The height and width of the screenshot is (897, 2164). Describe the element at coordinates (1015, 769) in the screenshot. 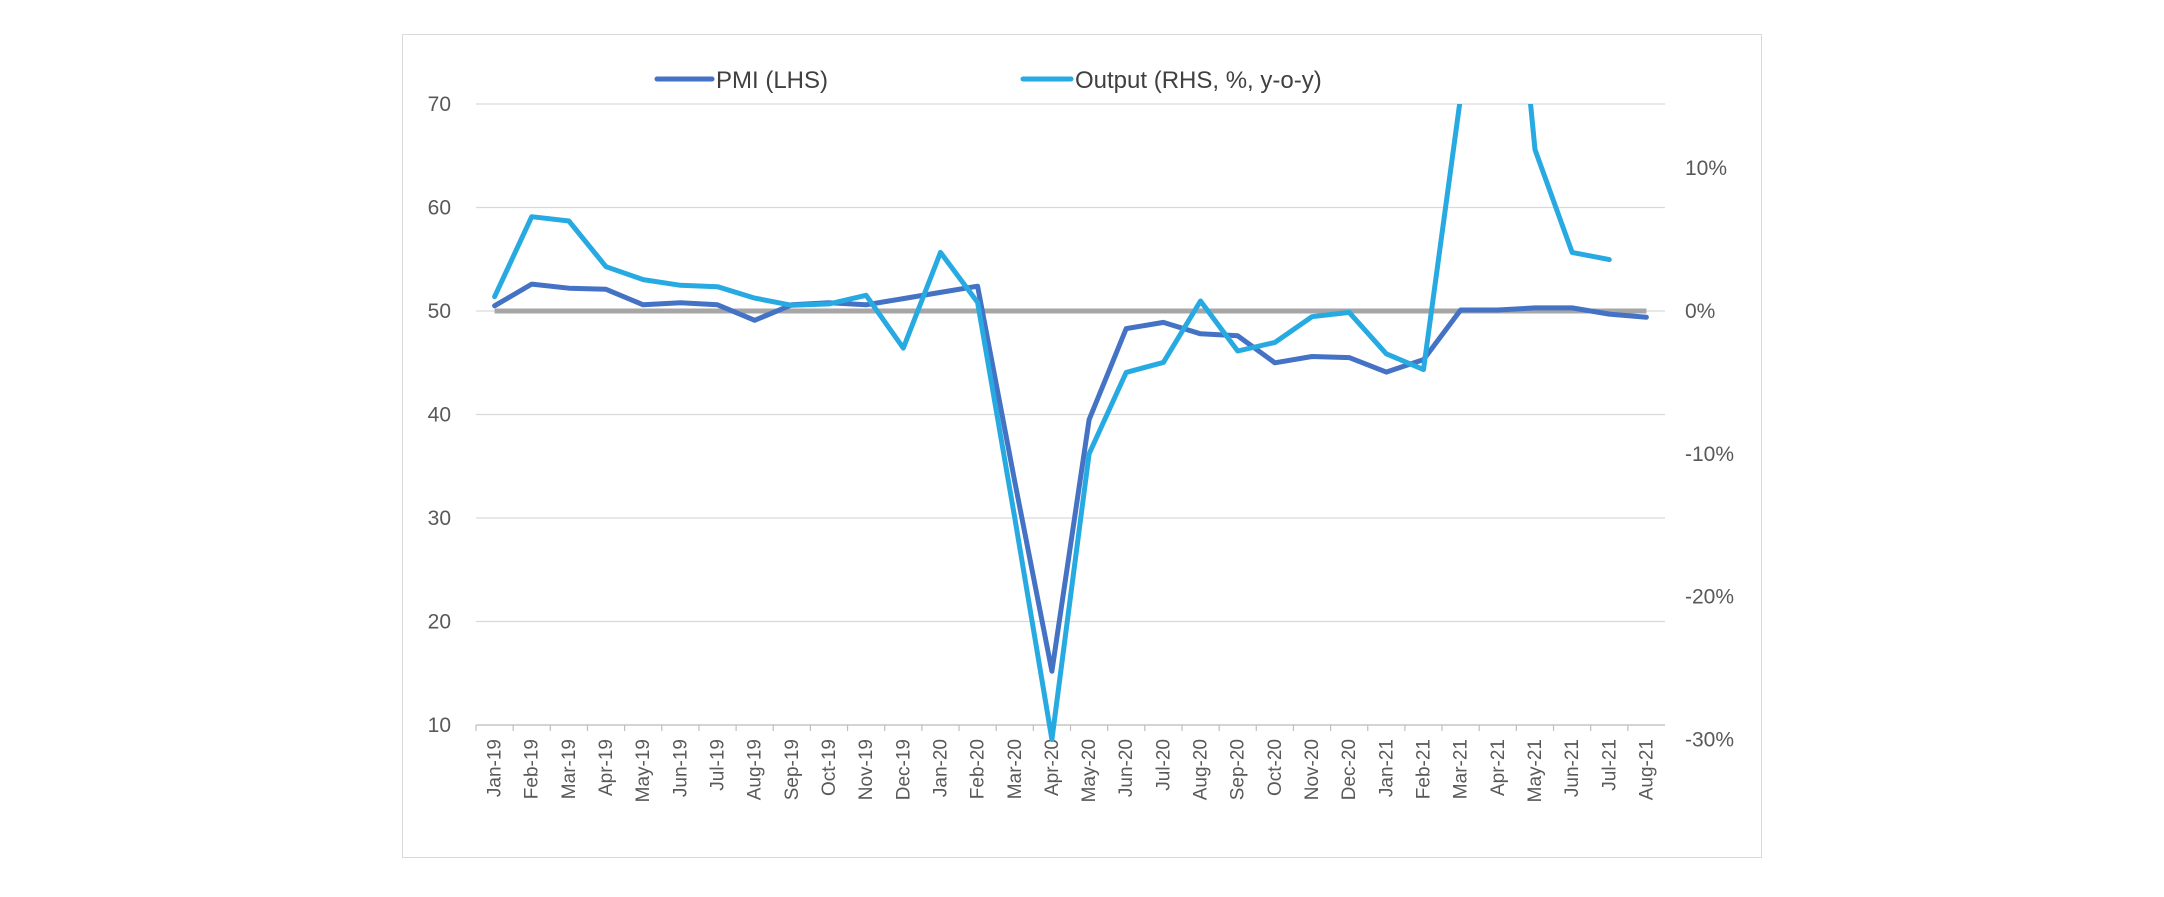

I see `x-tick-label: Mar-20` at that location.